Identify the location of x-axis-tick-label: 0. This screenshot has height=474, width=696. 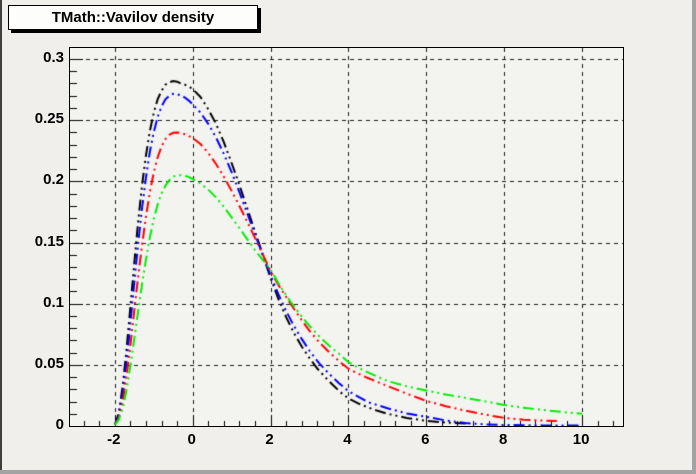
(191, 439).